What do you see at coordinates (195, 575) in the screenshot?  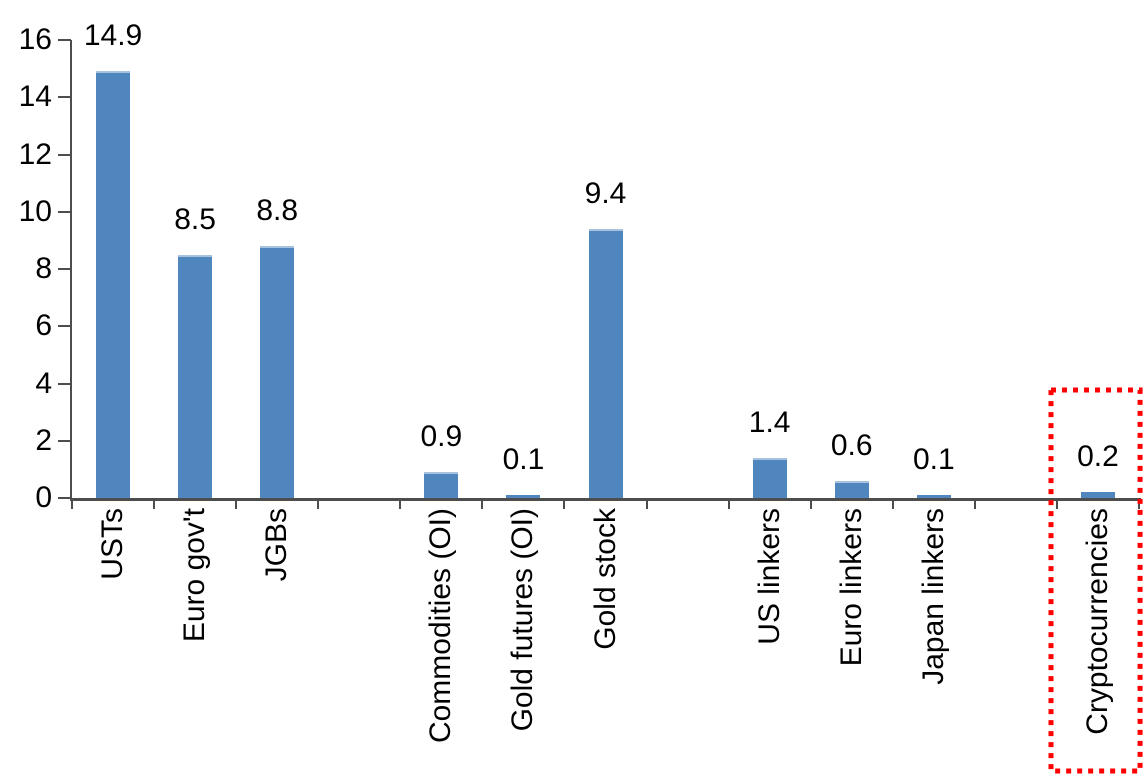 I see `x-axis-category-label-text: Euro gov't` at bounding box center [195, 575].